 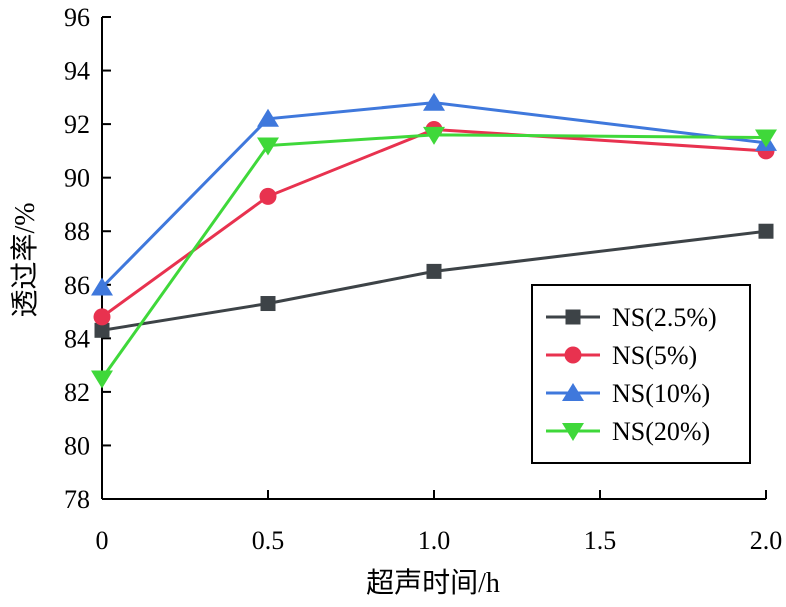 I want to click on x-tick-label: 0, so click(x=102, y=540).